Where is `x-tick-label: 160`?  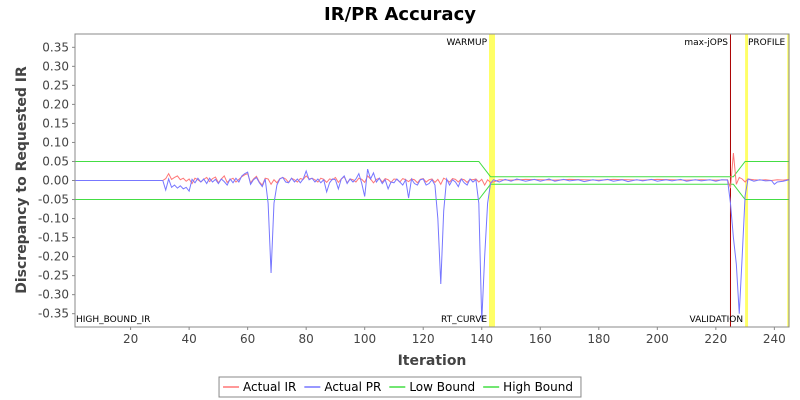 x-tick-label: 160 is located at coordinates (540, 339).